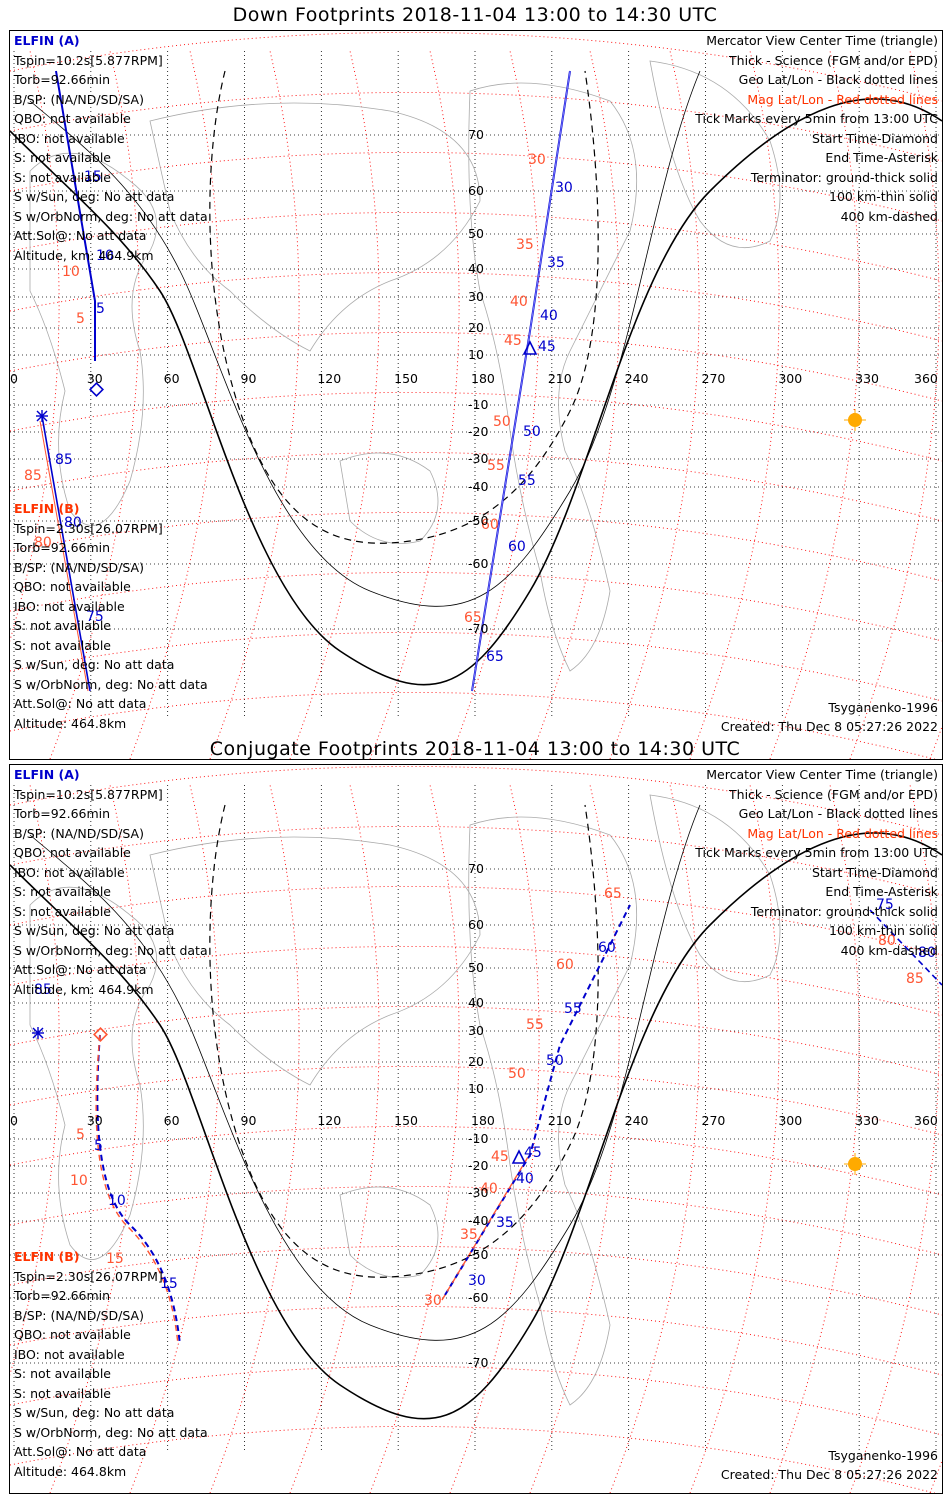 This screenshot has width=950, height=1500. Describe the element at coordinates (478, 563) in the screenshot. I see `lat-label: -60` at that location.